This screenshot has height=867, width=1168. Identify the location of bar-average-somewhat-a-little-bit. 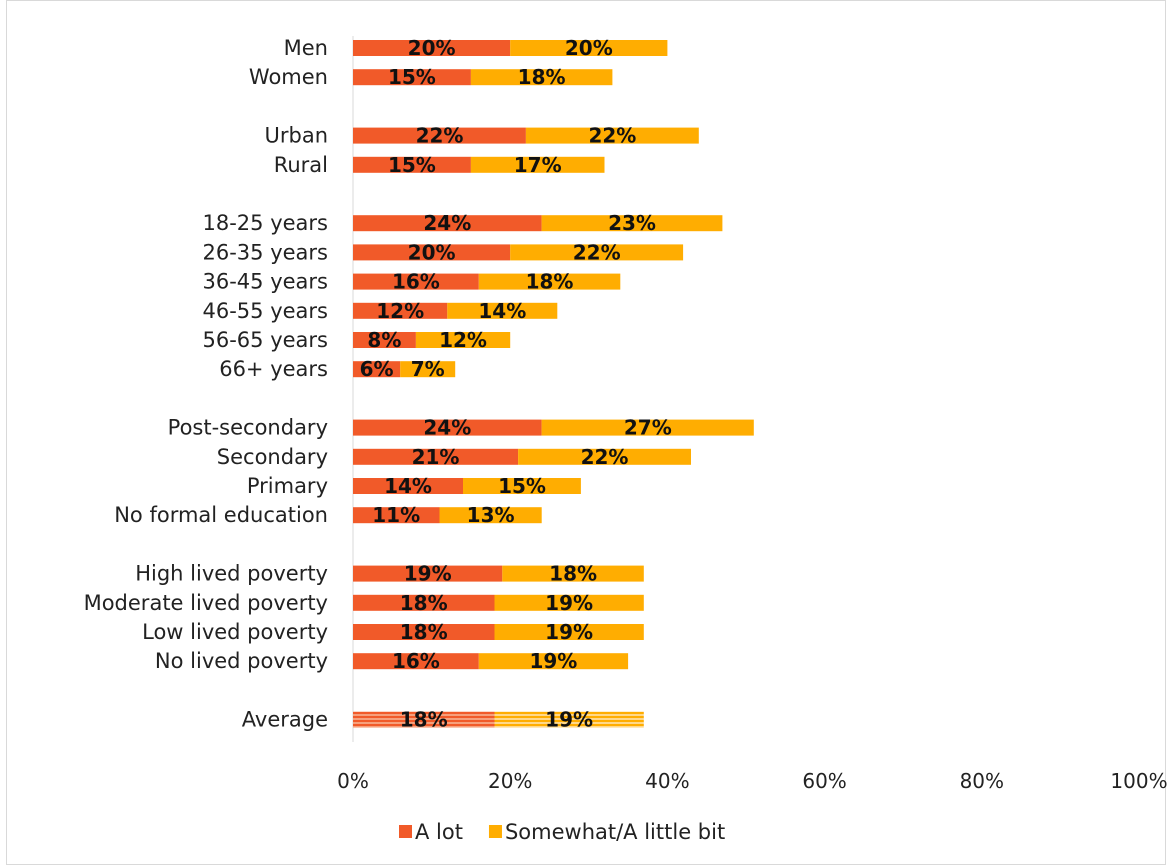
(569, 719).